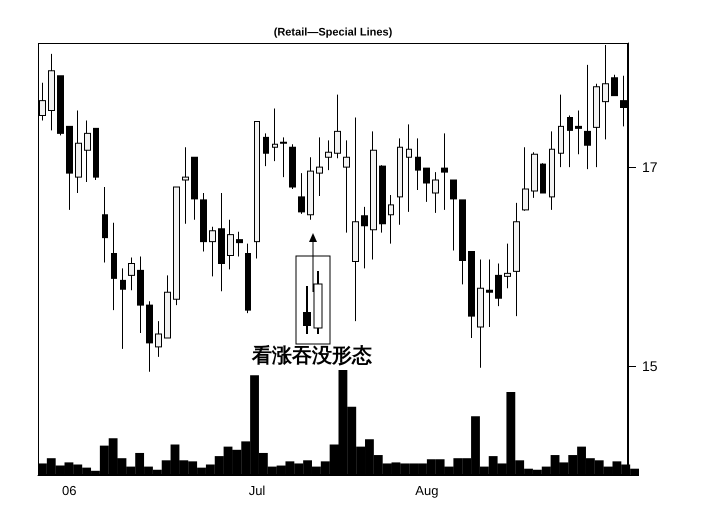 The image size is (720, 508). What do you see at coordinates (426, 490) in the screenshot?
I see `x-tick-label: Aug` at bounding box center [426, 490].